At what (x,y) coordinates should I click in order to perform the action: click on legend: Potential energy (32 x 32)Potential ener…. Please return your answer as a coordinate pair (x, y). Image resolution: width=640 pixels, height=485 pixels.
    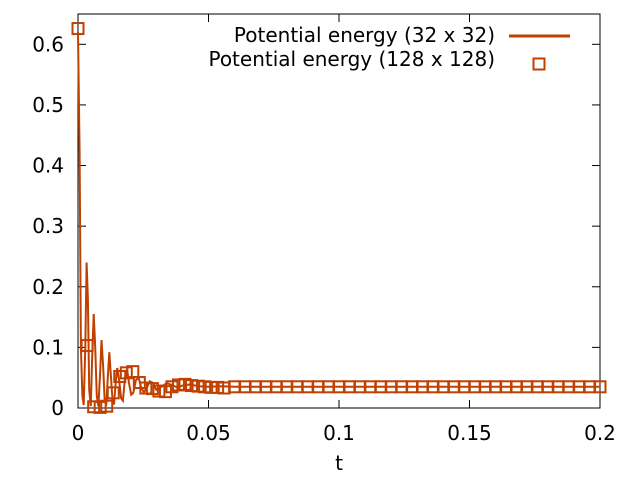
    Looking at the image, I should click on (389, 47).